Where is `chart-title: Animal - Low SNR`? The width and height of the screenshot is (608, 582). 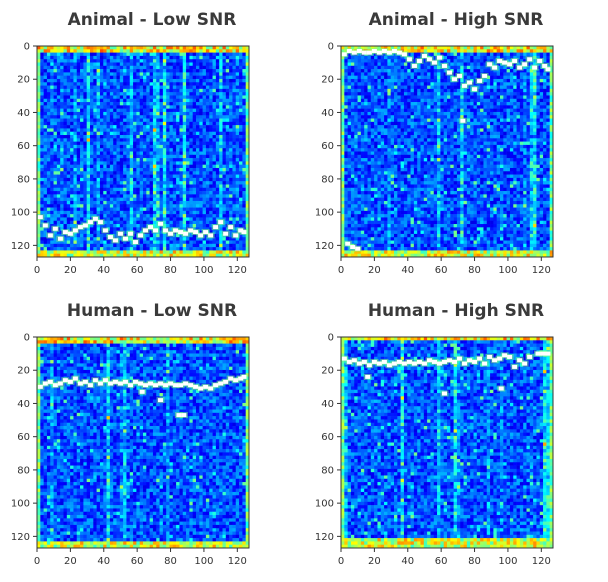 chart-title: Animal - Low SNR is located at coordinates (152, 20).